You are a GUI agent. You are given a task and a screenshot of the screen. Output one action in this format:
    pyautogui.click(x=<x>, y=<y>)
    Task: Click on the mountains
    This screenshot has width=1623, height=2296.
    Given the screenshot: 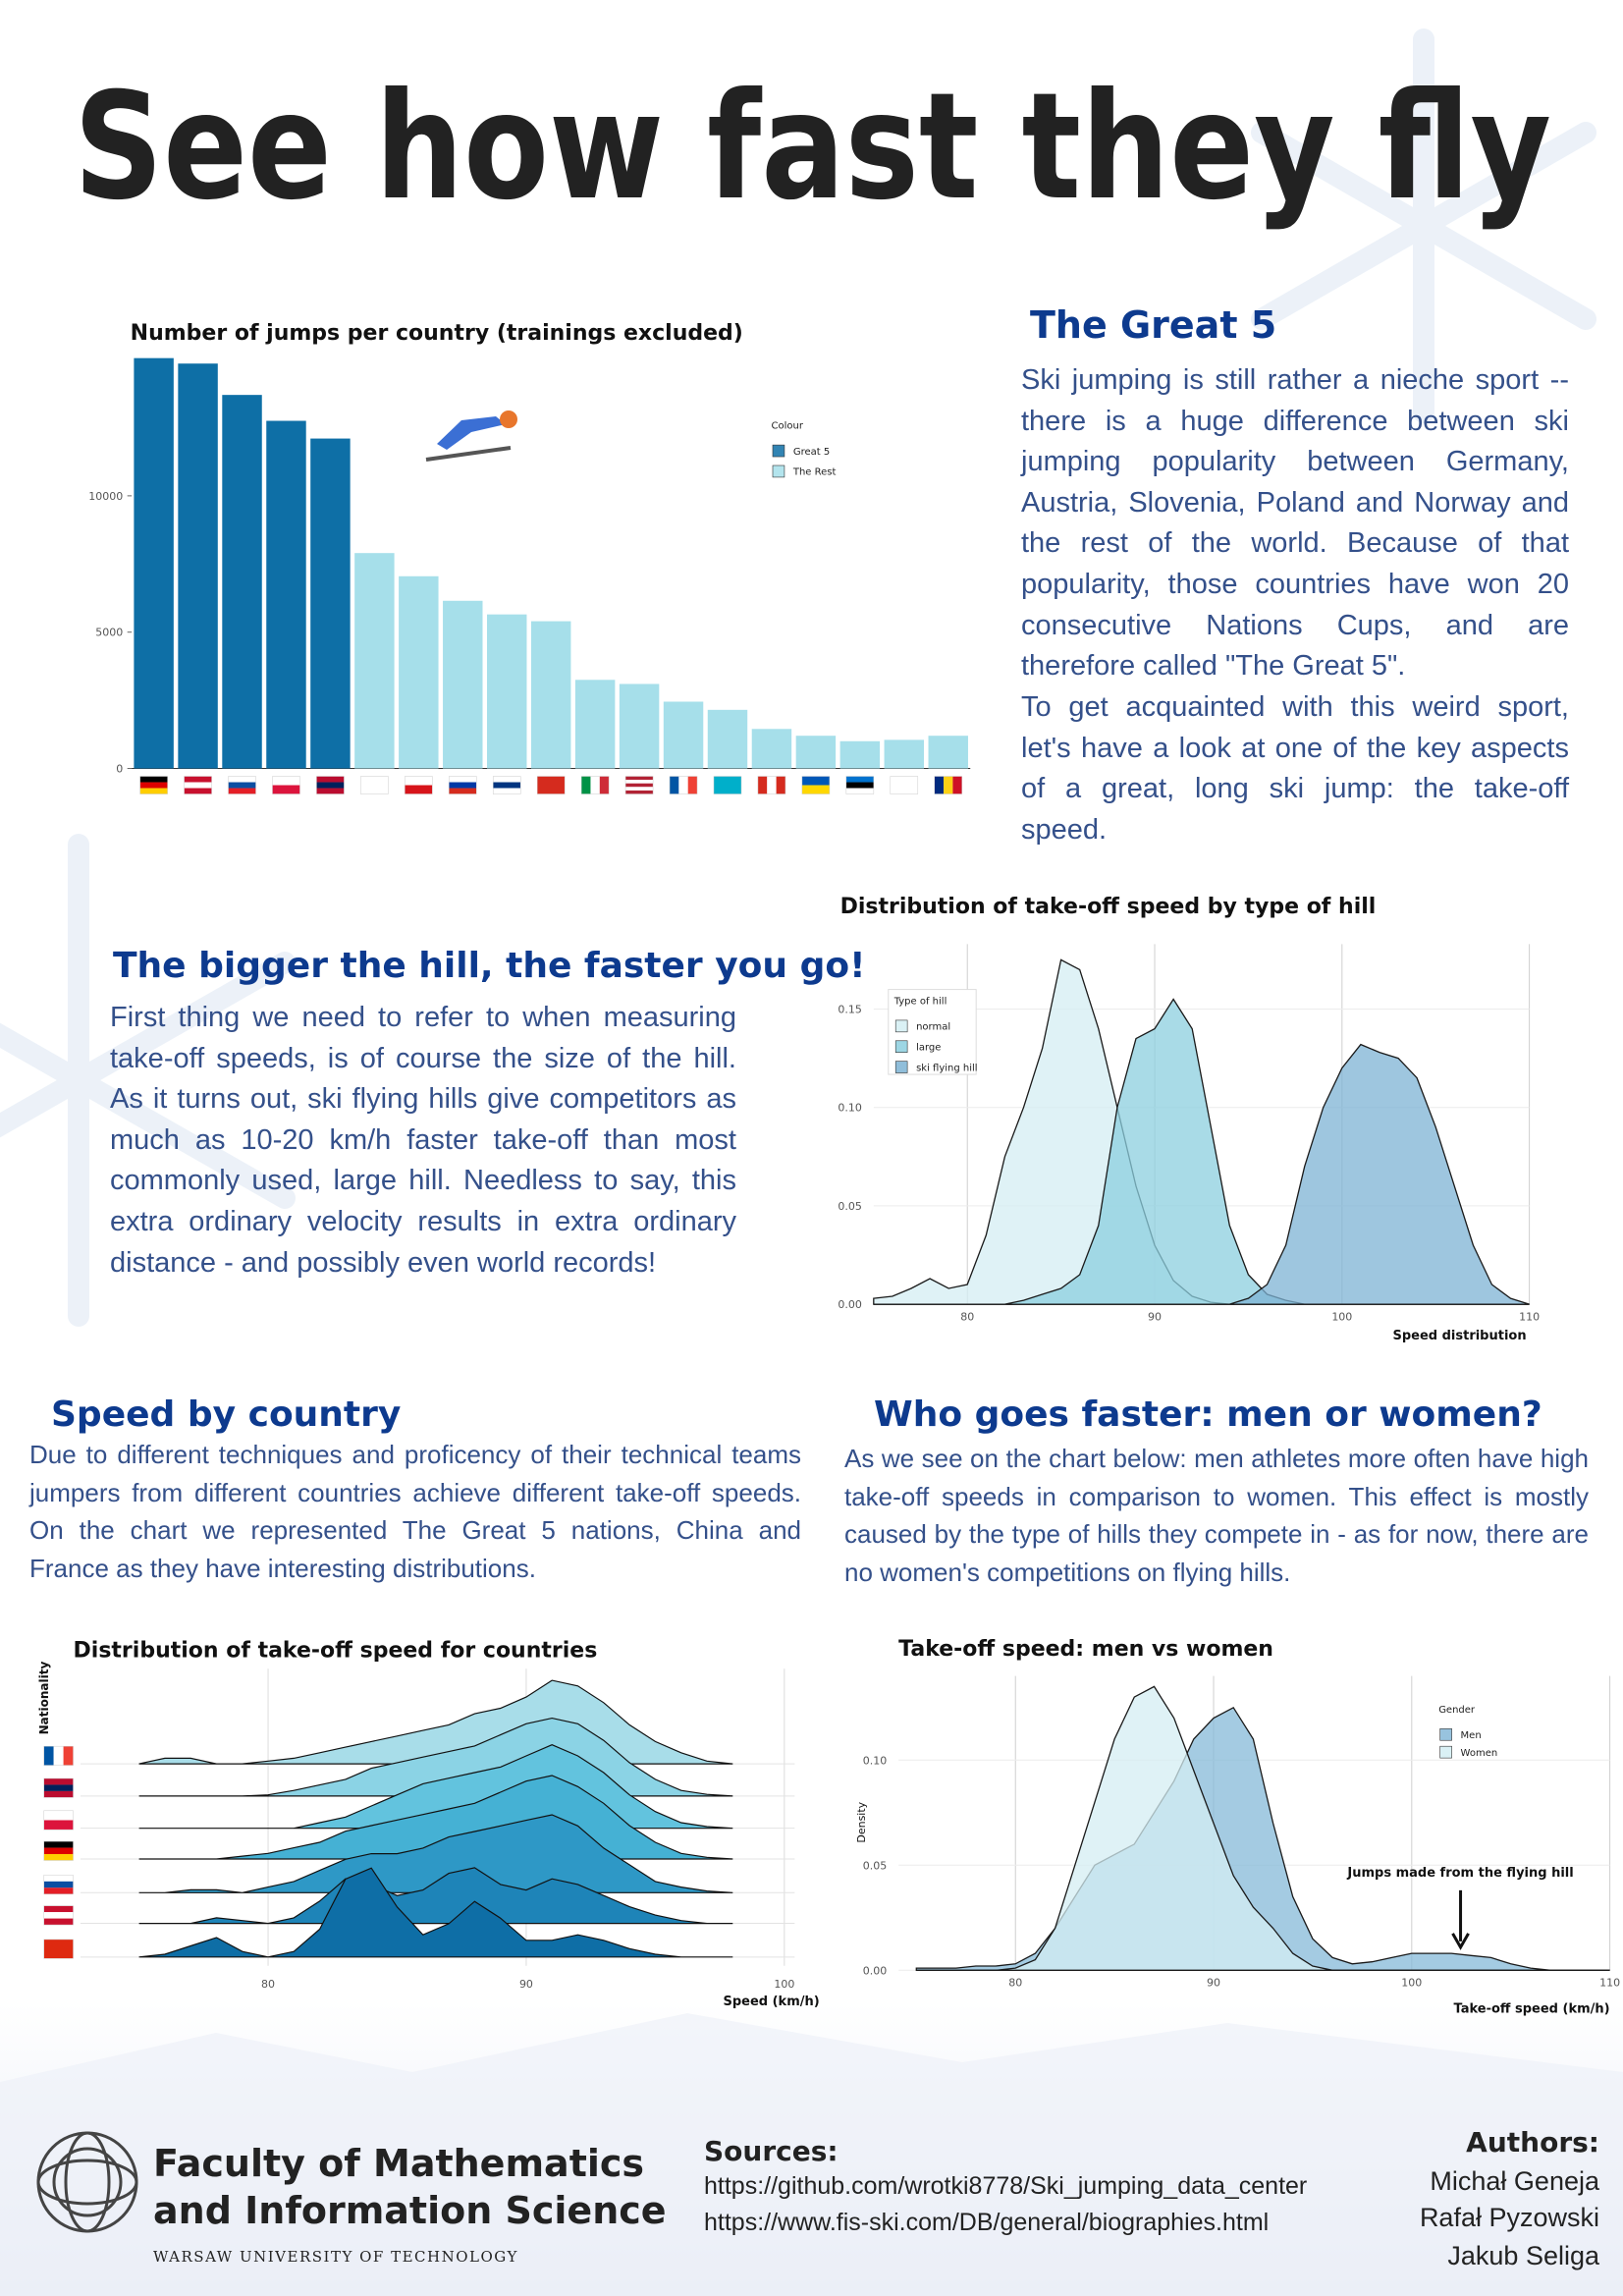 What is the action you would take?
    pyautogui.click(x=811, y=2154)
    